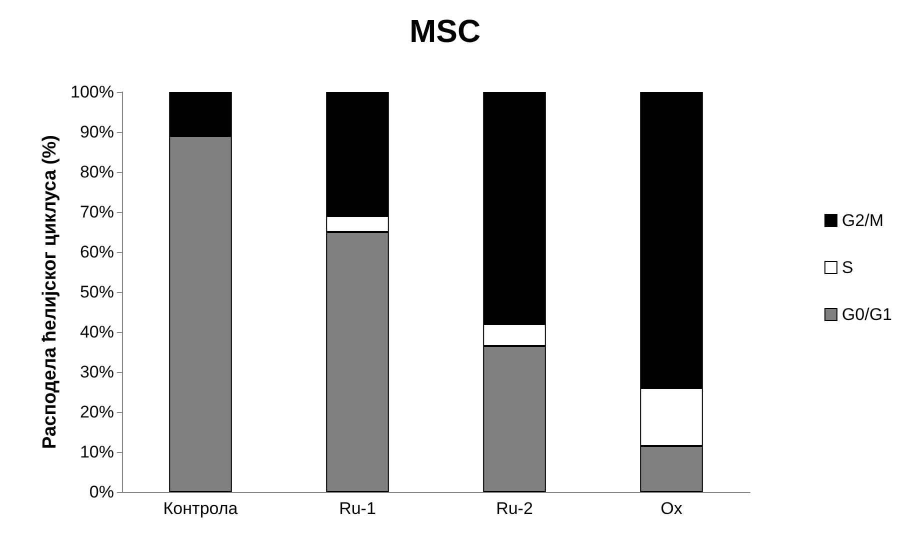 This screenshot has width=907, height=535. Describe the element at coordinates (445, 31) in the screenshot. I see `chart-title: MSC` at that location.